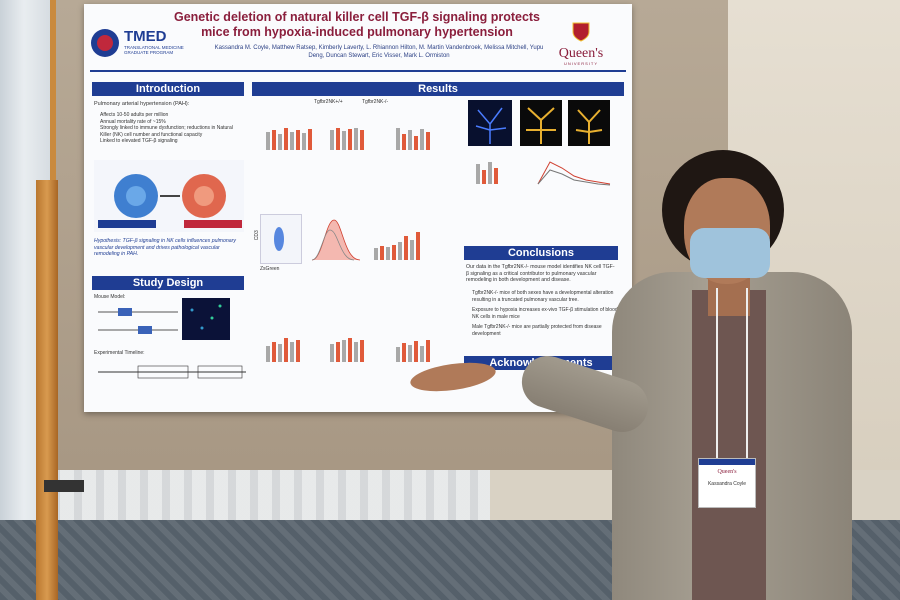 The height and width of the screenshot is (600, 900). What do you see at coordinates (747, 383) in the screenshot?
I see `lanyard-right` at bounding box center [747, 383].